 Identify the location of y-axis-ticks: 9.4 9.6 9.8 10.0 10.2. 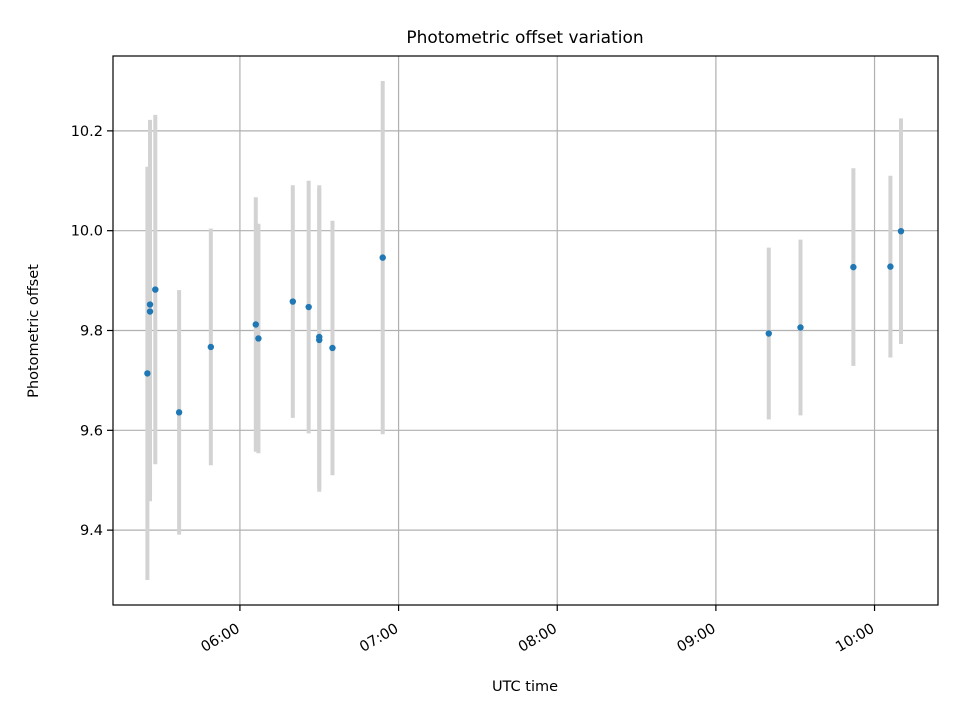
(92, 331).